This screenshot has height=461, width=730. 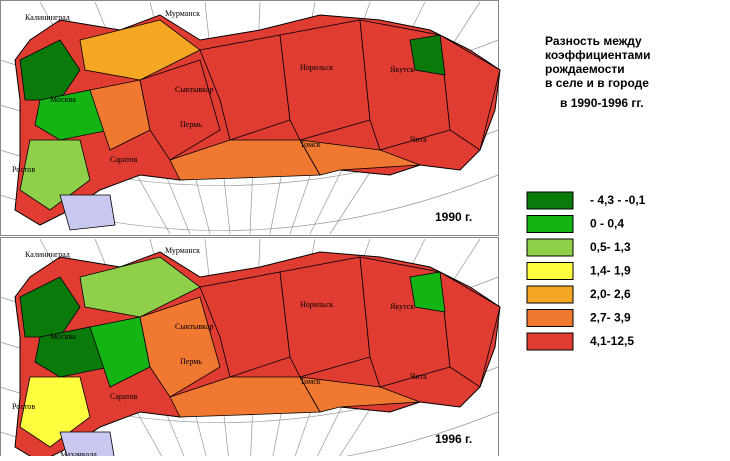 What do you see at coordinates (610, 318) in the screenshot?
I see `legend-label: 2,7- 3,9` at bounding box center [610, 318].